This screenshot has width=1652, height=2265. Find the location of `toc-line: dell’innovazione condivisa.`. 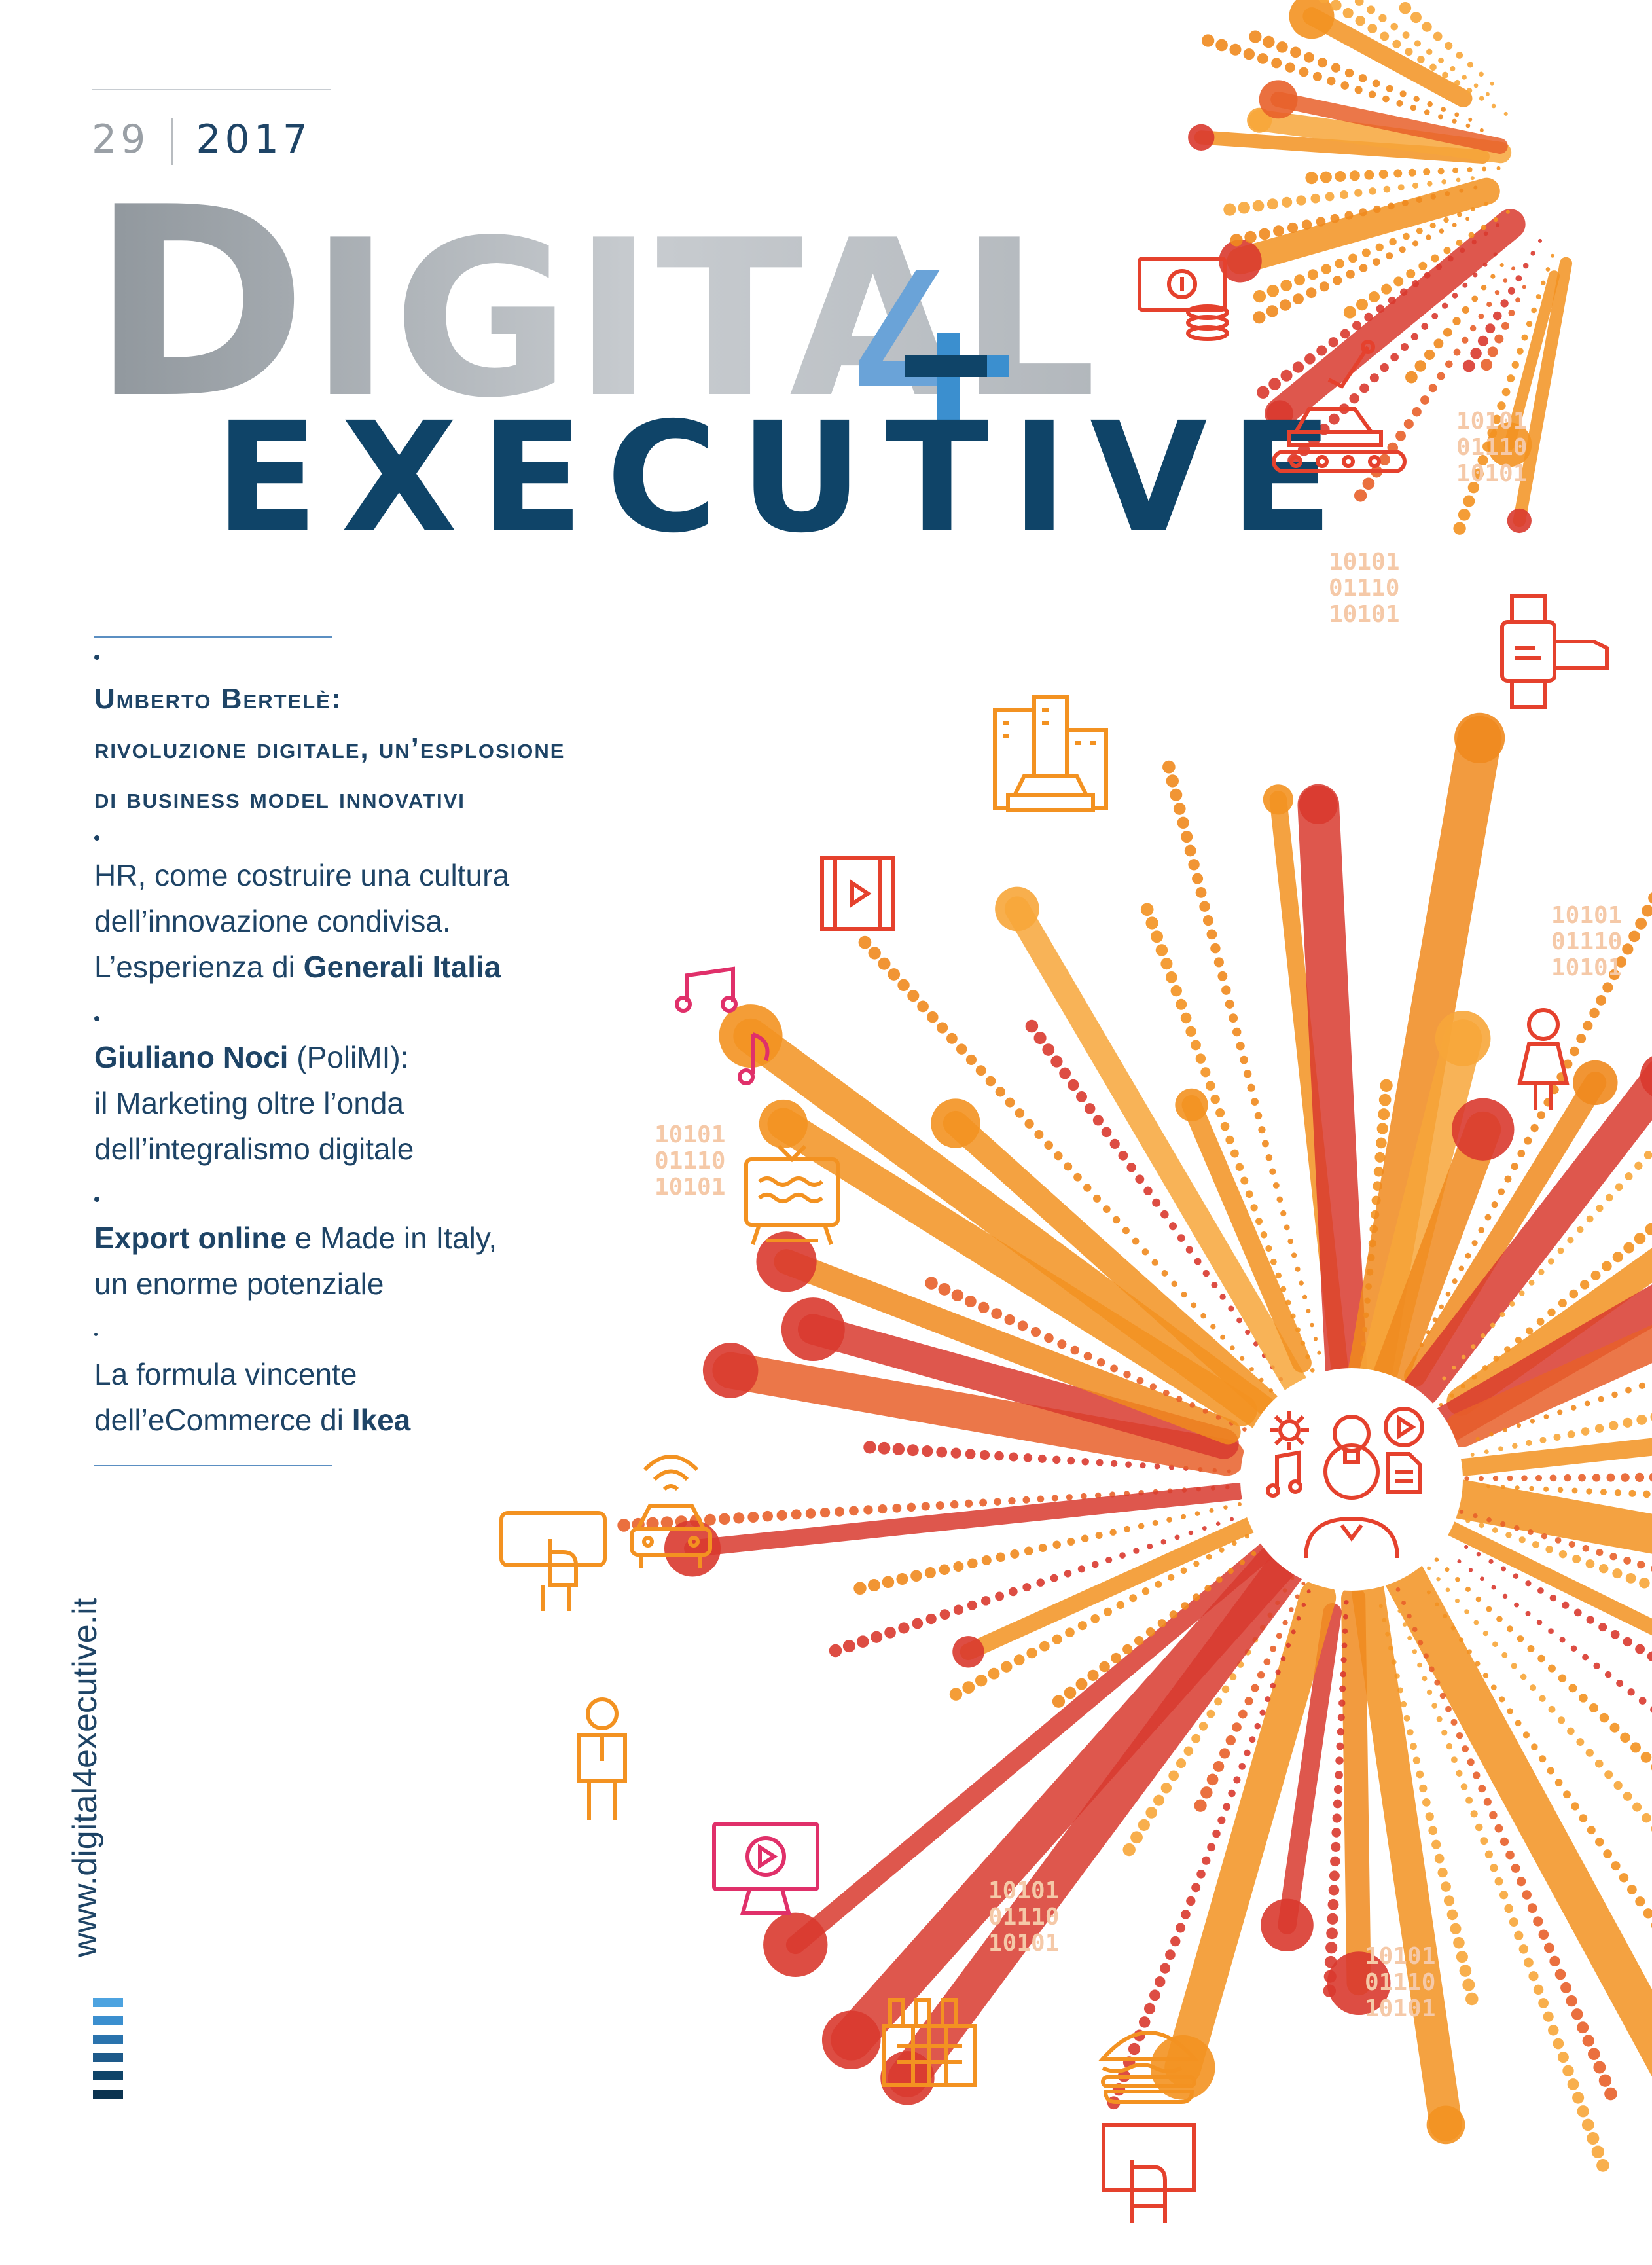

toc-line: dell’innovazione condivisa. is located at coordinates (272, 921).